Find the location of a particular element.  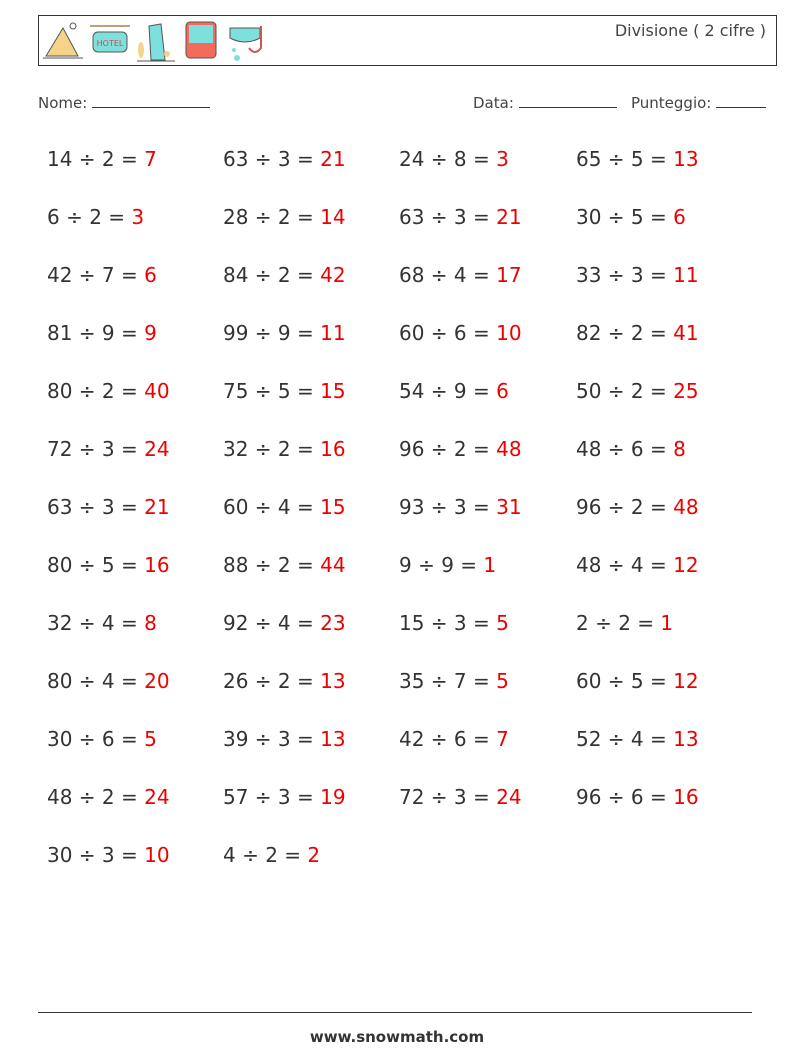

problem-question: 52 ÷ 4 = is located at coordinates (625, 739).